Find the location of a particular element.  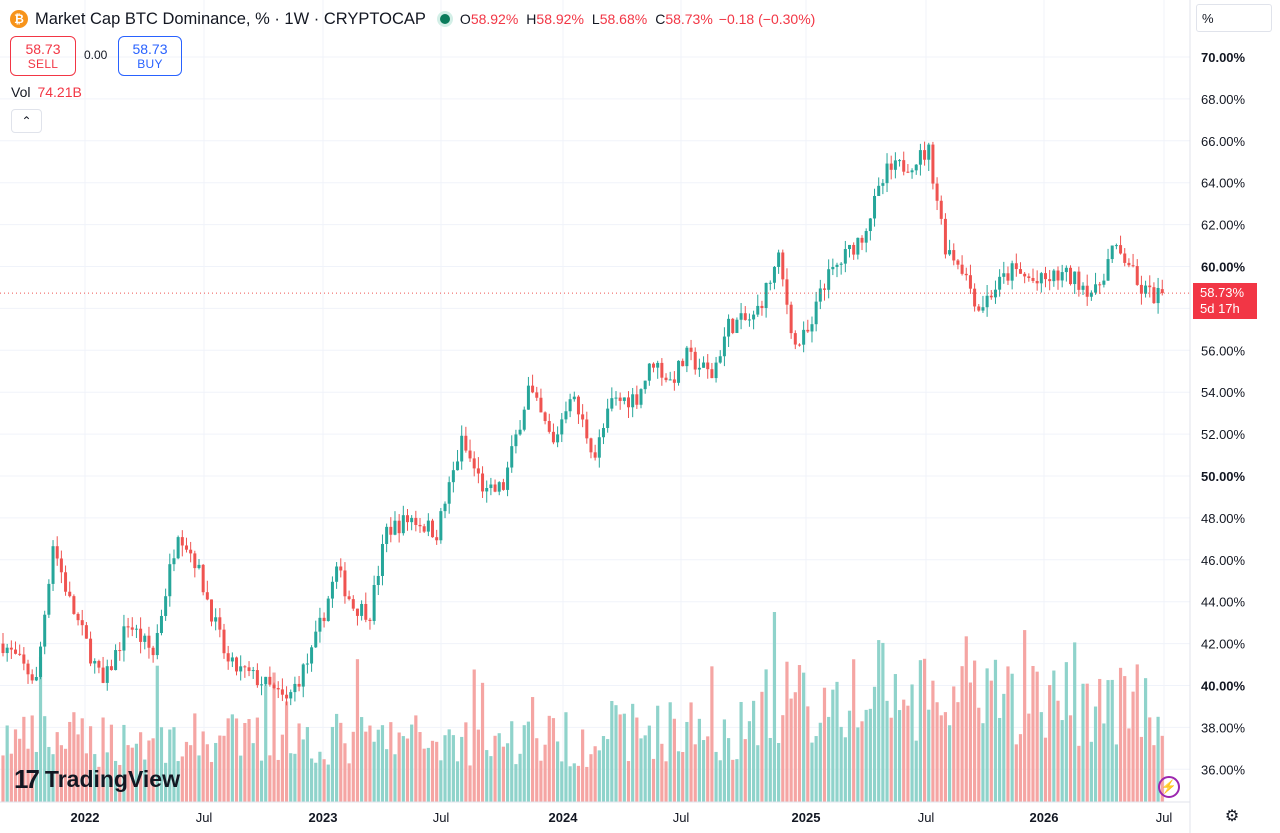

buy-button: 58.73 BUY is located at coordinates (150, 56).